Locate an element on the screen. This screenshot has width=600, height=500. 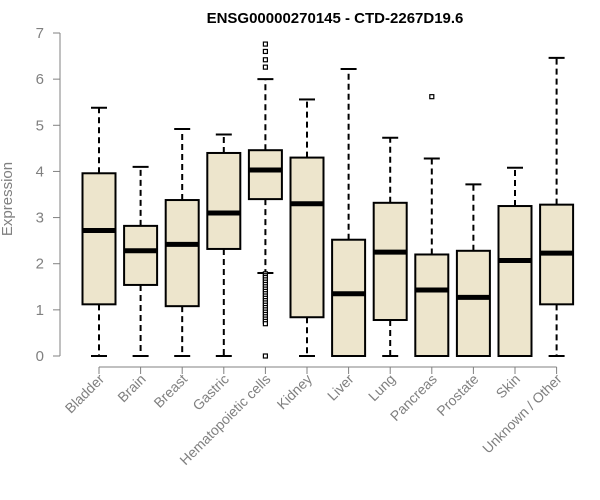
box-prostate is located at coordinates (473, 270).